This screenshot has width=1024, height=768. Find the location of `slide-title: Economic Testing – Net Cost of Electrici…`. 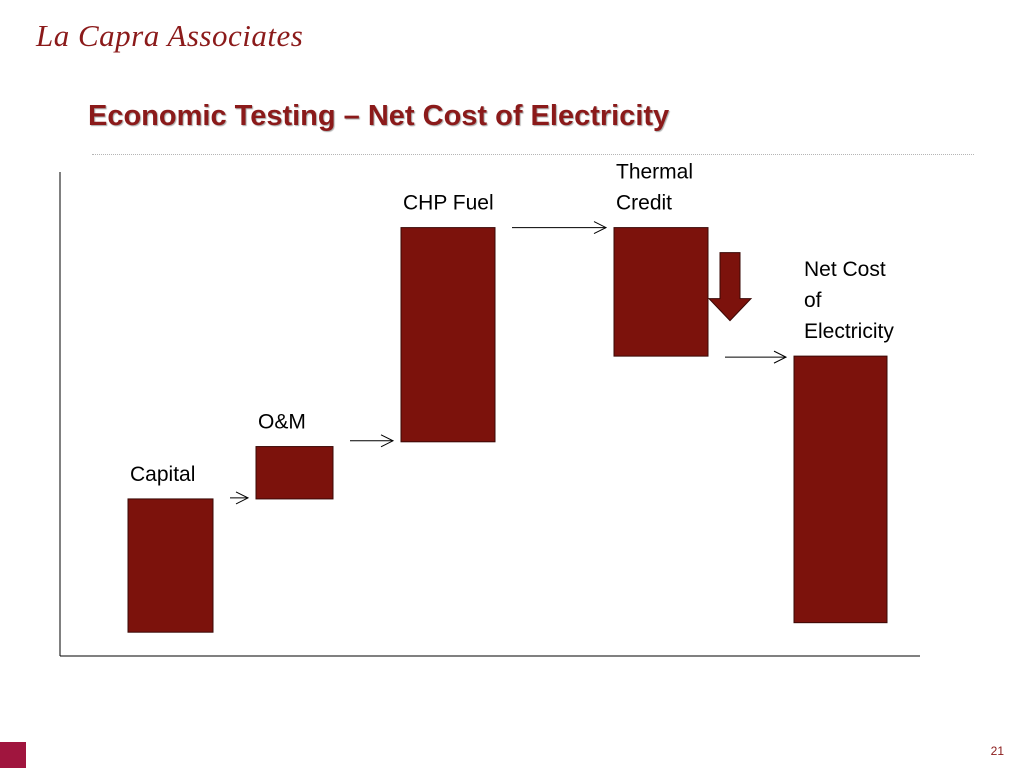

slide-title: Economic Testing – Net Cost of Electrici… is located at coordinates (379, 116).